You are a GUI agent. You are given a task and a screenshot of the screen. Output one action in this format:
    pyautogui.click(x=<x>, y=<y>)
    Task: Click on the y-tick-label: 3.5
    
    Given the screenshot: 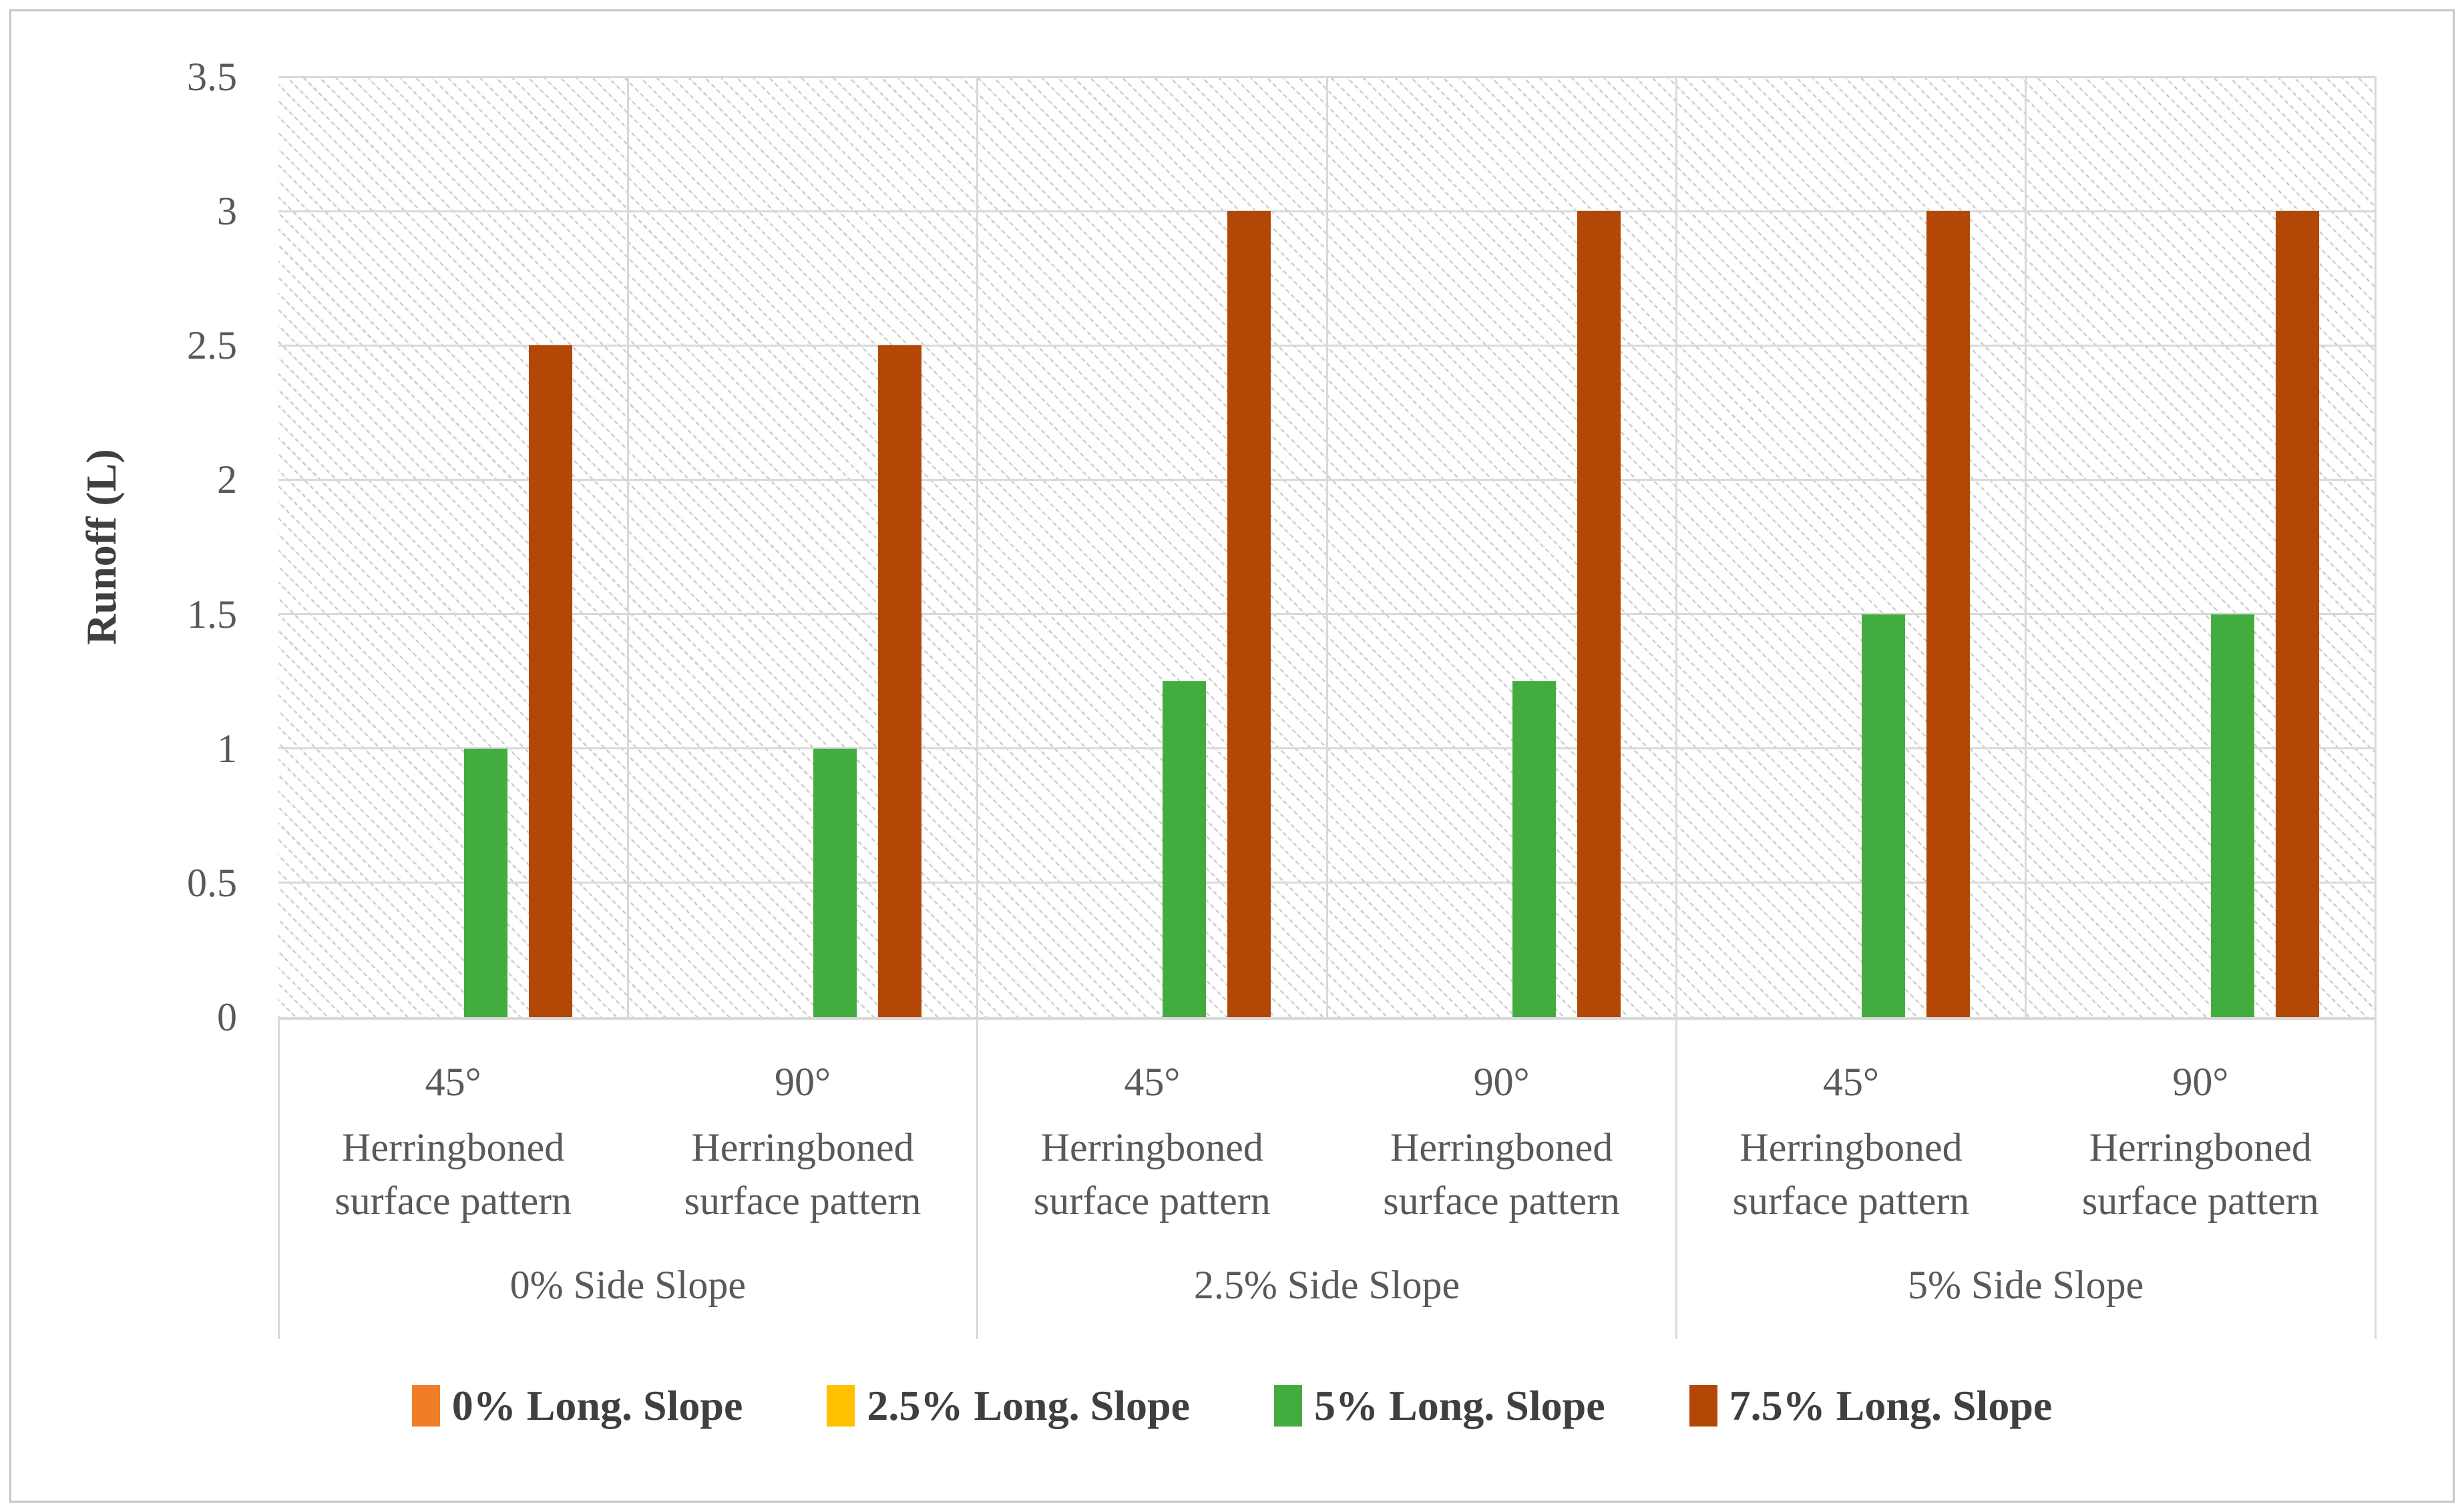 What is the action you would take?
    pyautogui.click(x=212, y=77)
    